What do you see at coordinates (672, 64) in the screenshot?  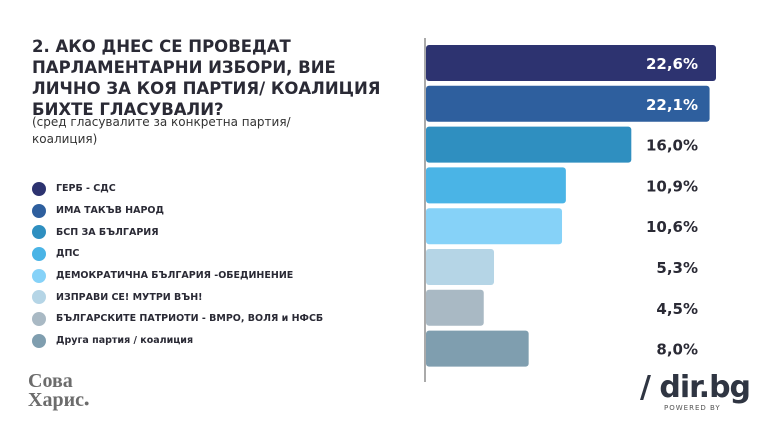 I see `data-label: 22,6%` at bounding box center [672, 64].